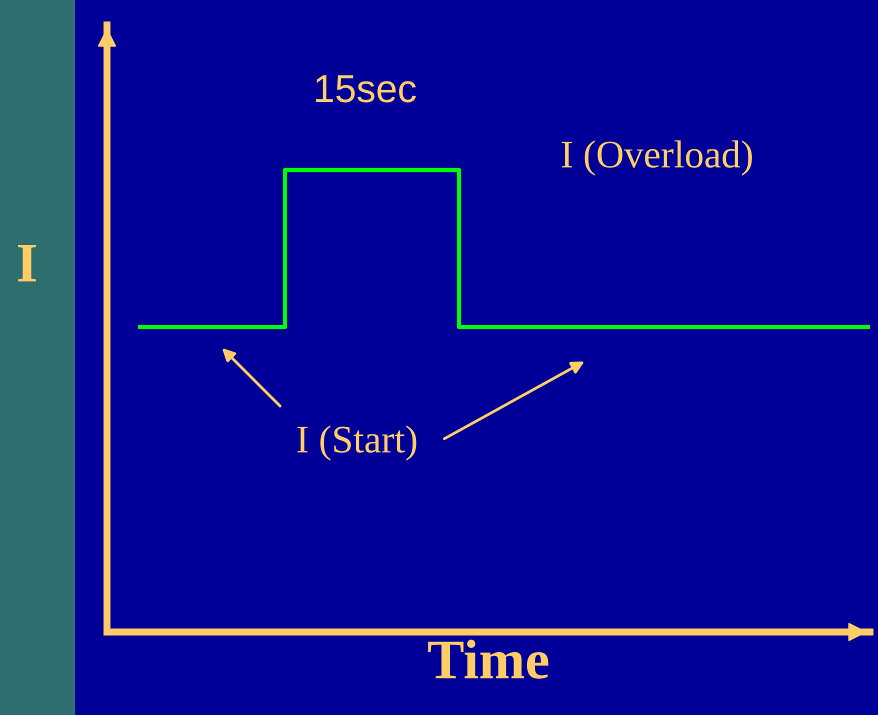 This screenshot has height=715, width=878. I want to click on y-axis-title: I, so click(27, 263).